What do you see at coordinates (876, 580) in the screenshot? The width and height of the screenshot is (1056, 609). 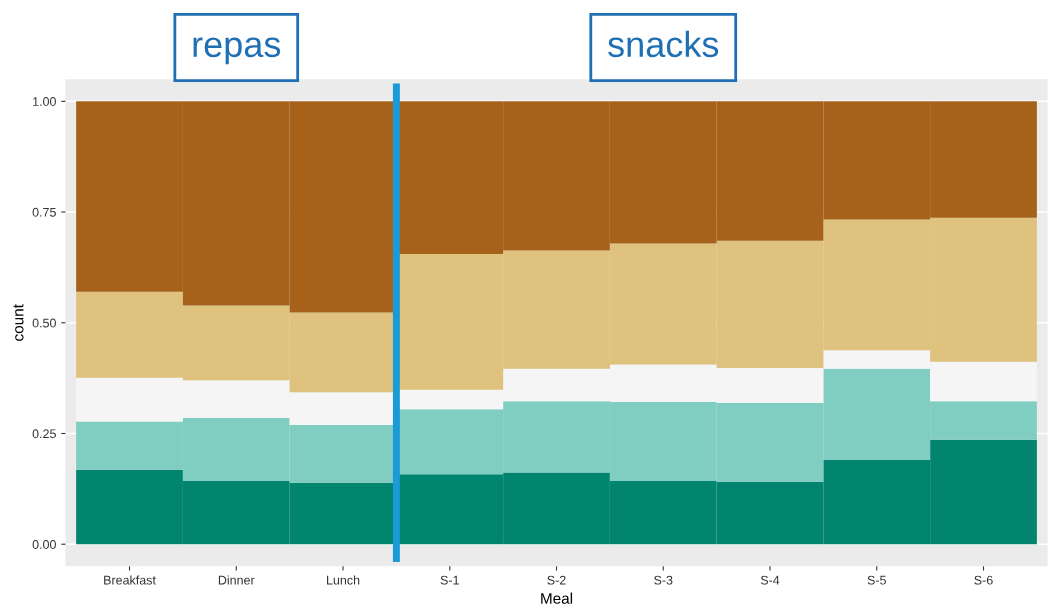 I see `x-tick-label: S-5` at bounding box center [876, 580].